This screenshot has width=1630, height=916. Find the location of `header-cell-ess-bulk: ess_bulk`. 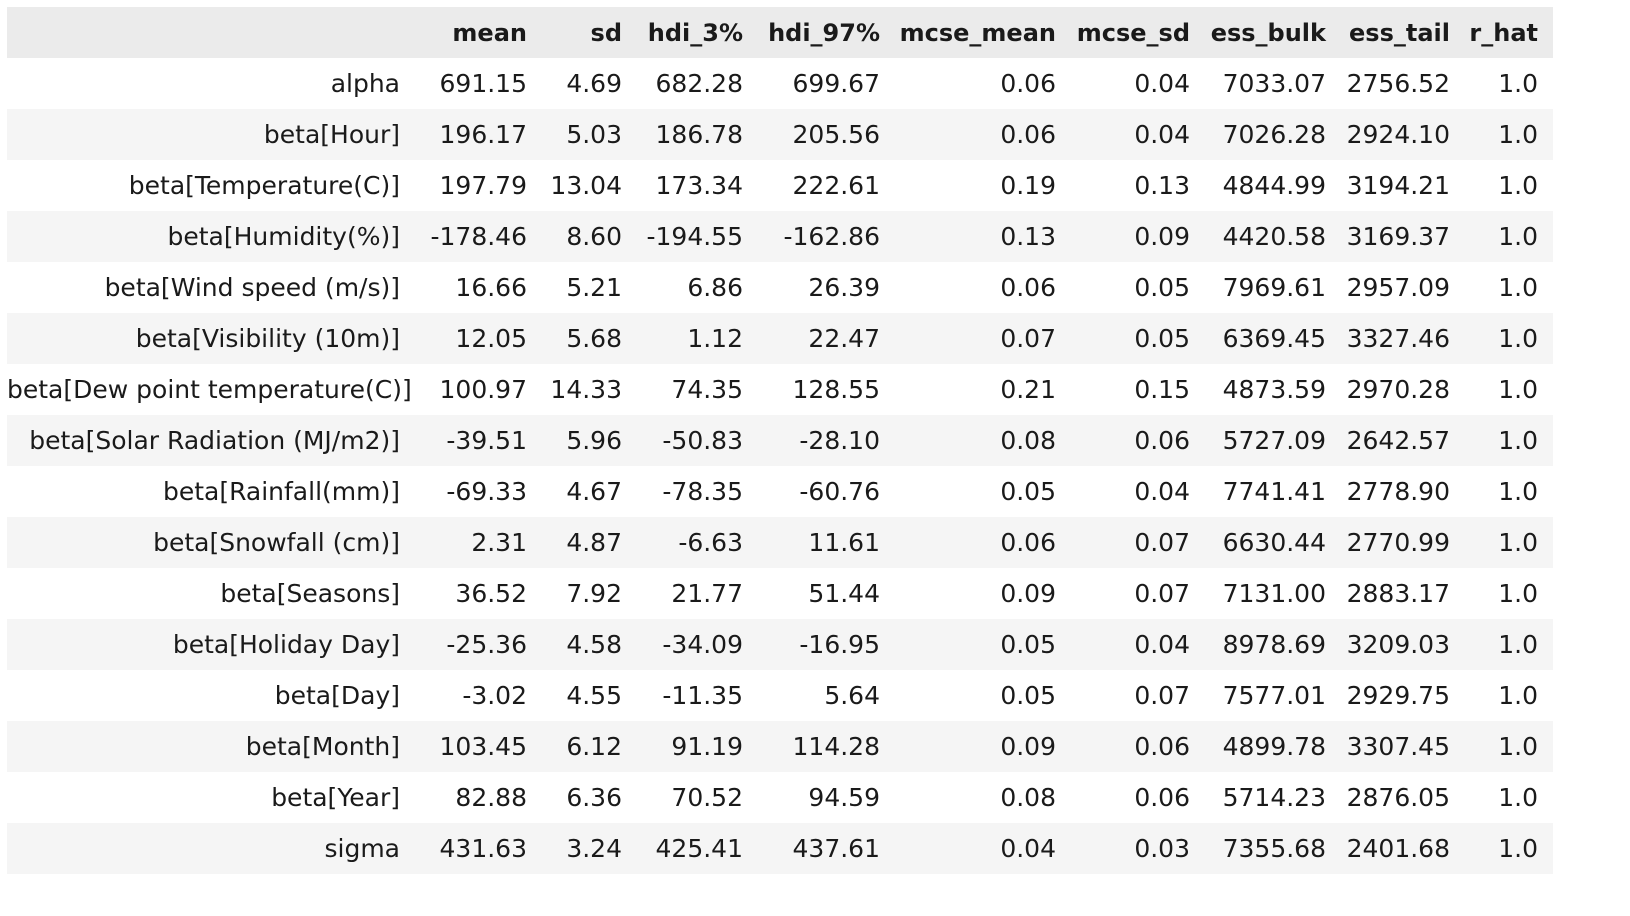

header-cell-ess-bulk: ess_bulk is located at coordinates (1268, 32).